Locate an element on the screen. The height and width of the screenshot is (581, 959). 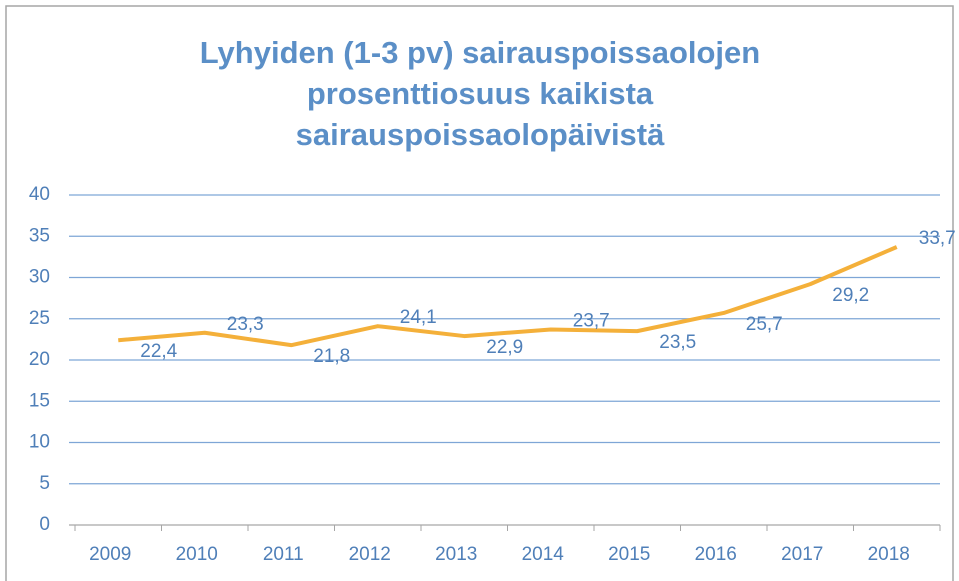
line is located at coordinates (508, 296).